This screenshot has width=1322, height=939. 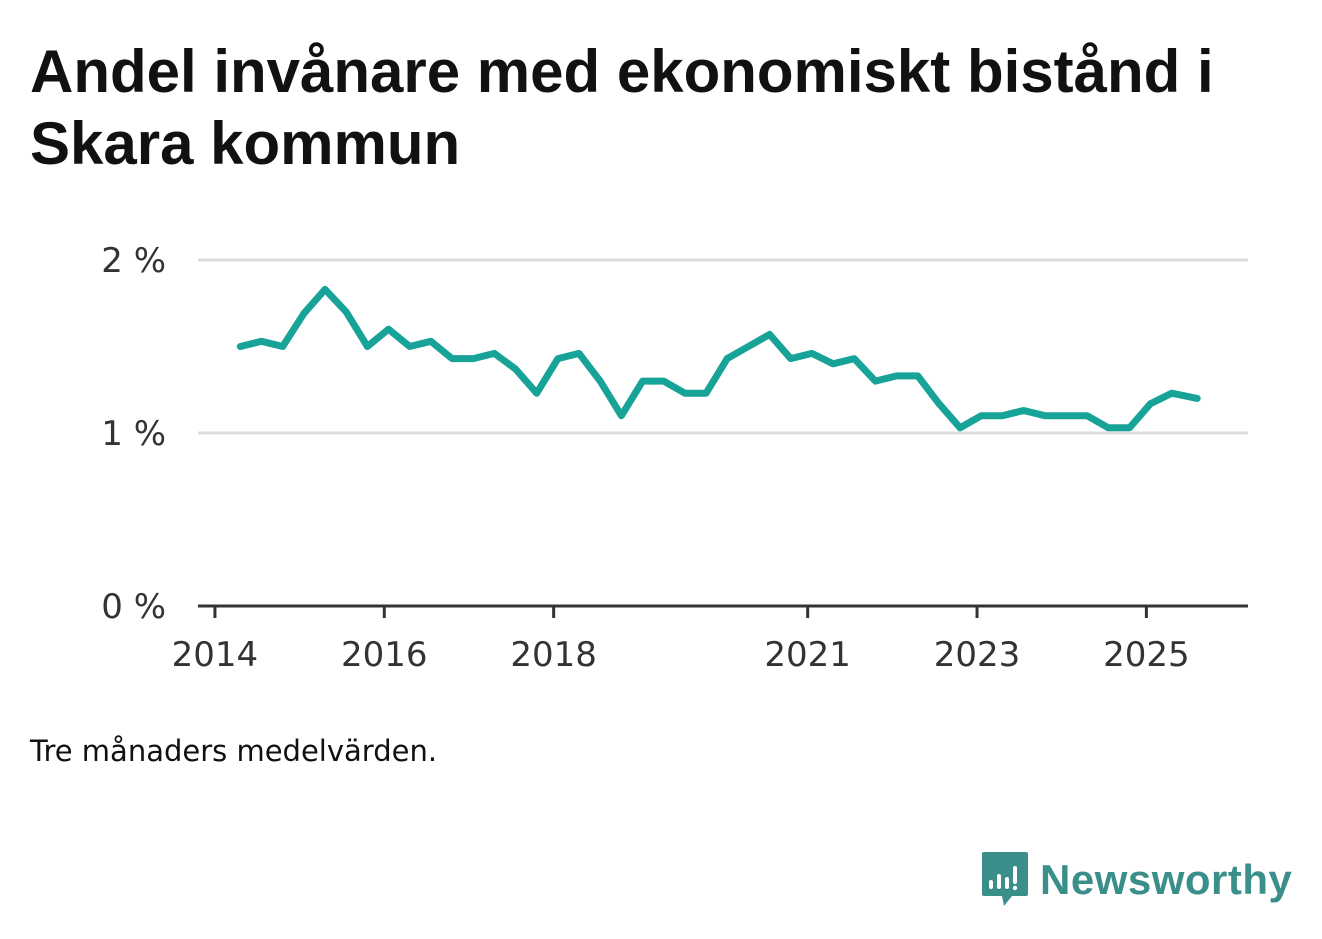 I want to click on x-tick-label-0: 2014, so click(x=215, y=655).